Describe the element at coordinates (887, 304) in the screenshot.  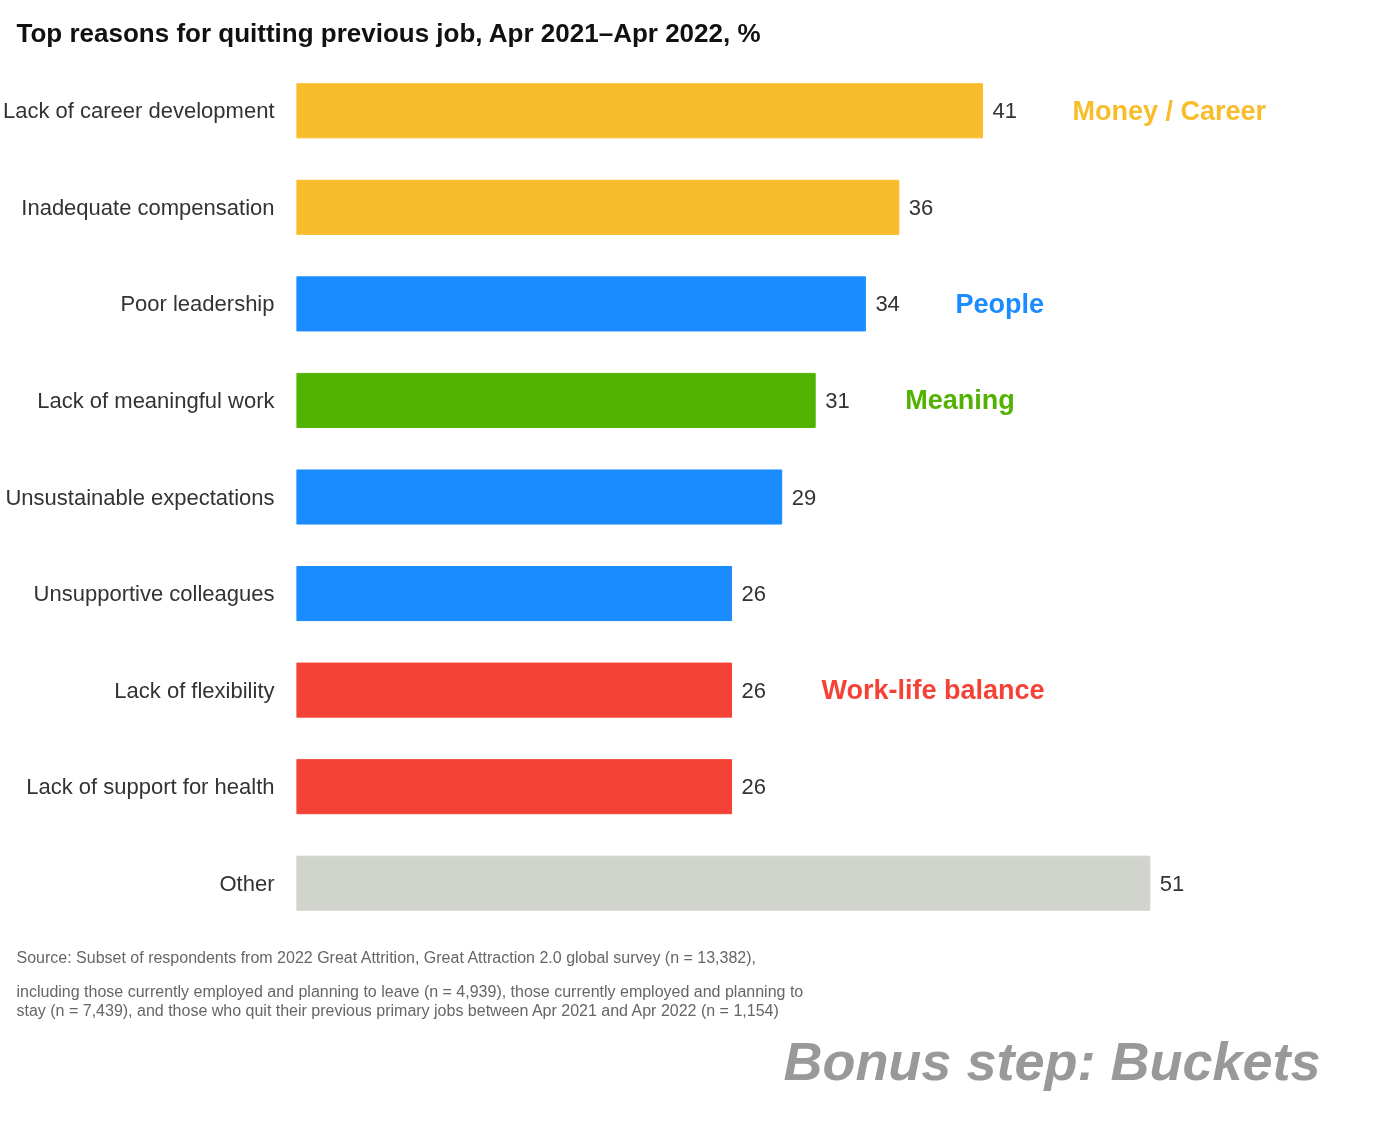
I see `data-label: 34` at that location.